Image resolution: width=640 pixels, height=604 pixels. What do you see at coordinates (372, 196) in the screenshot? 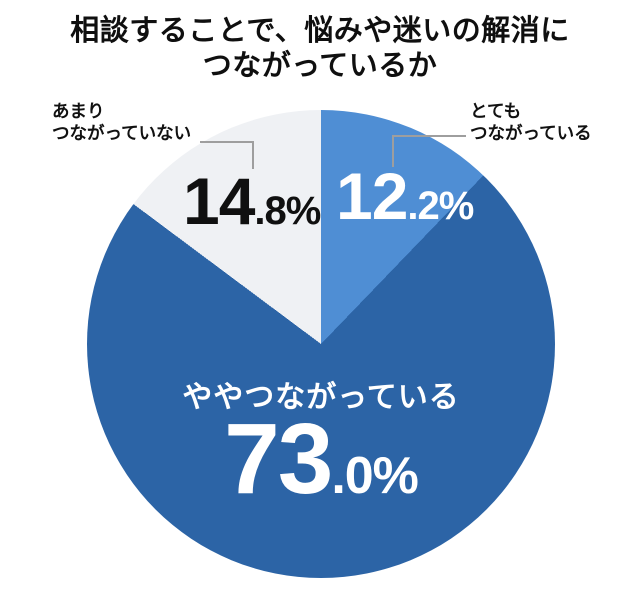
I see `value-very-int: 12` at bounding box center [372, 196].